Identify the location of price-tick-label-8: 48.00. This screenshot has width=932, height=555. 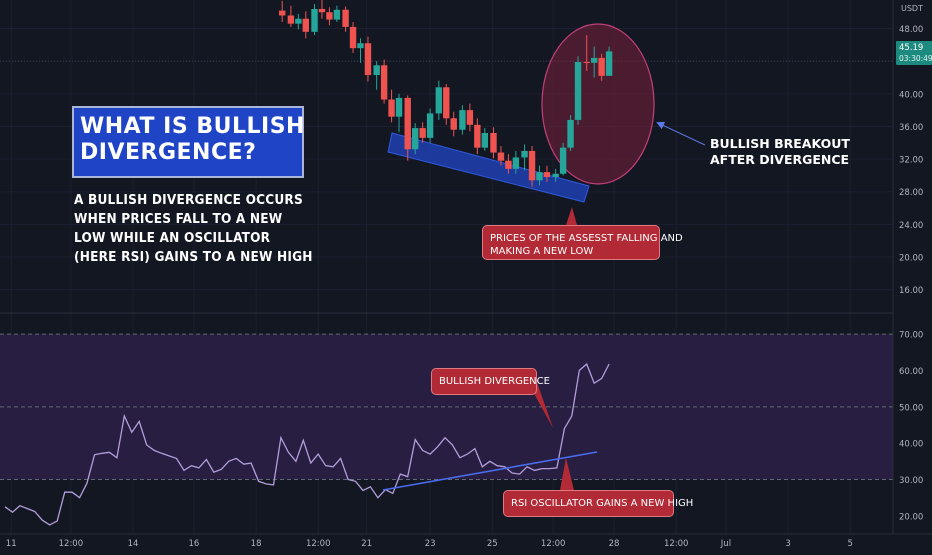
(911, 30).